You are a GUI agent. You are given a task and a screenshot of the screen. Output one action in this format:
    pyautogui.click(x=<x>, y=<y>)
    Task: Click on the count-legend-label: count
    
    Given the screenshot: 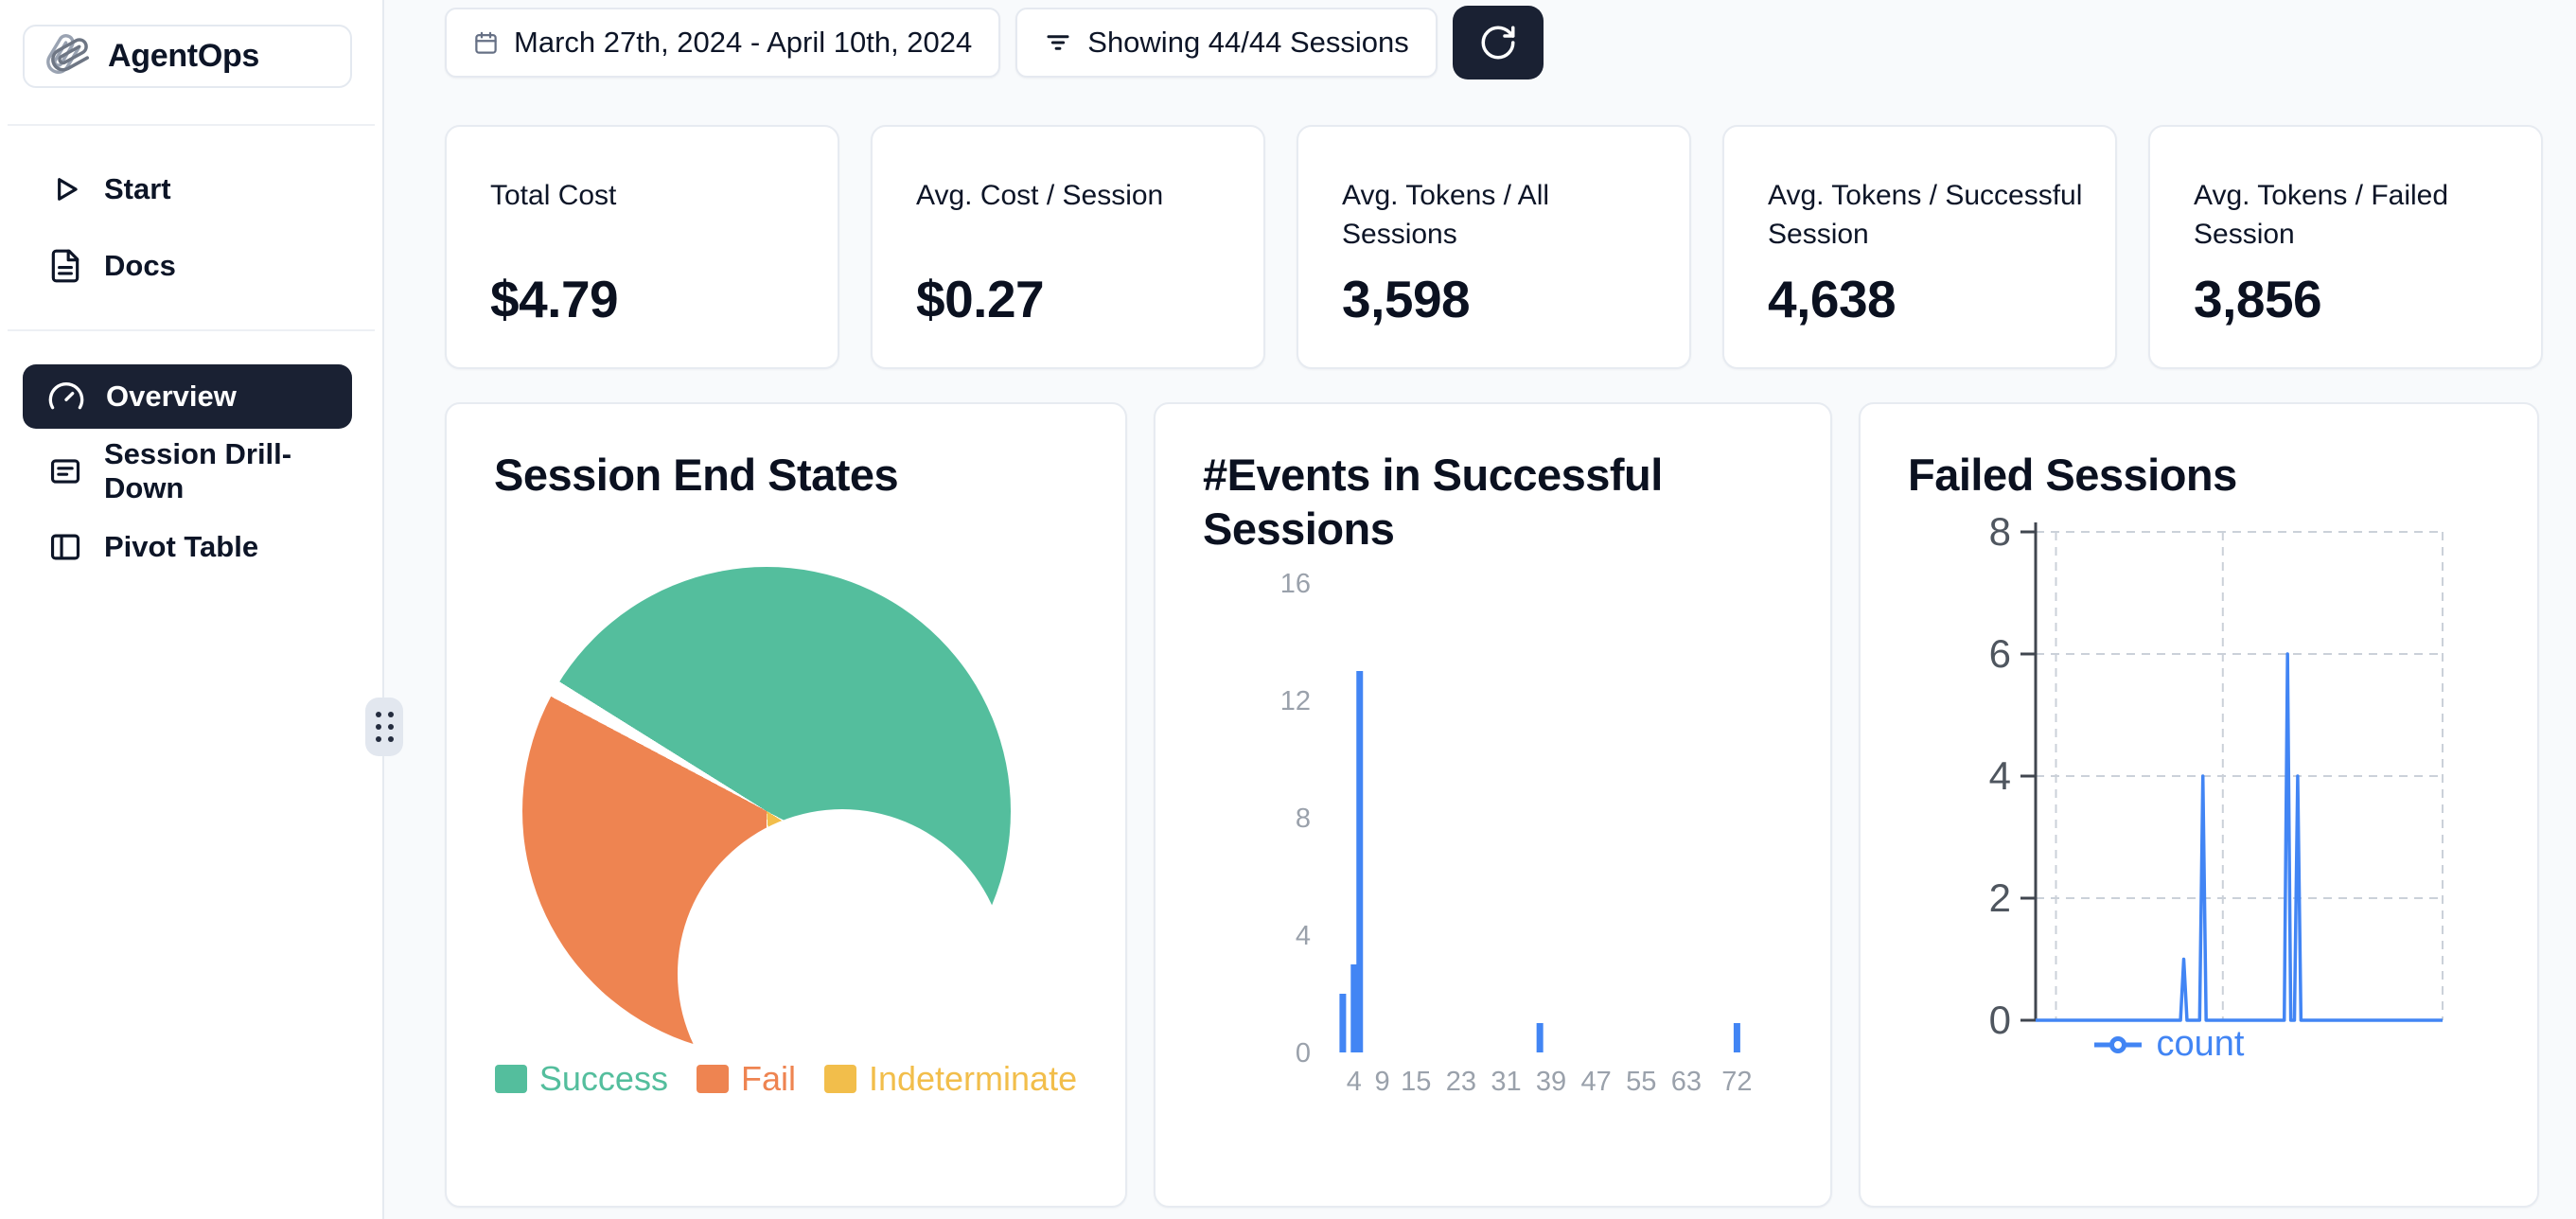 What is the action you would take?
    pyautogui.click(x=2200, y=1044)
    